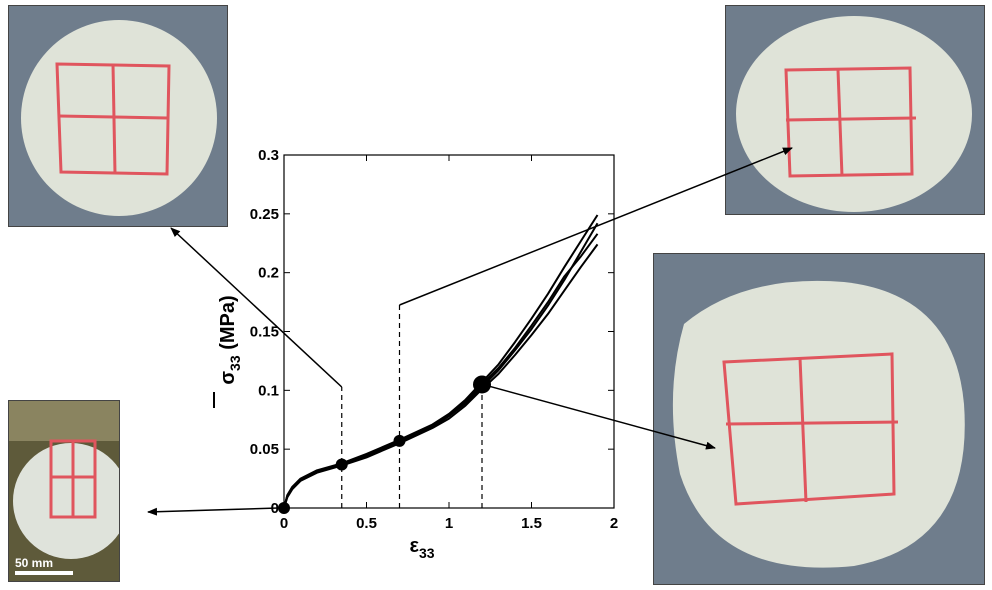  What do you see at coordinates (531, 523) in the screenshot?
I see `x-tick-label: 1.5` at bounding box center [531, 523].